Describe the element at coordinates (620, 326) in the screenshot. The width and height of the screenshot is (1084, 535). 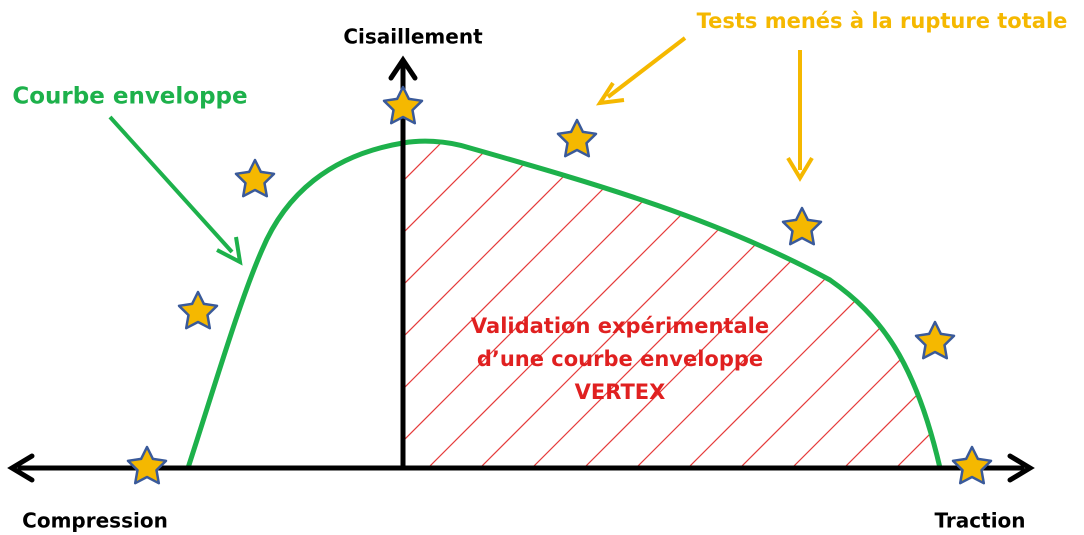
I see `center-line: Validation expérimentale` at that location.